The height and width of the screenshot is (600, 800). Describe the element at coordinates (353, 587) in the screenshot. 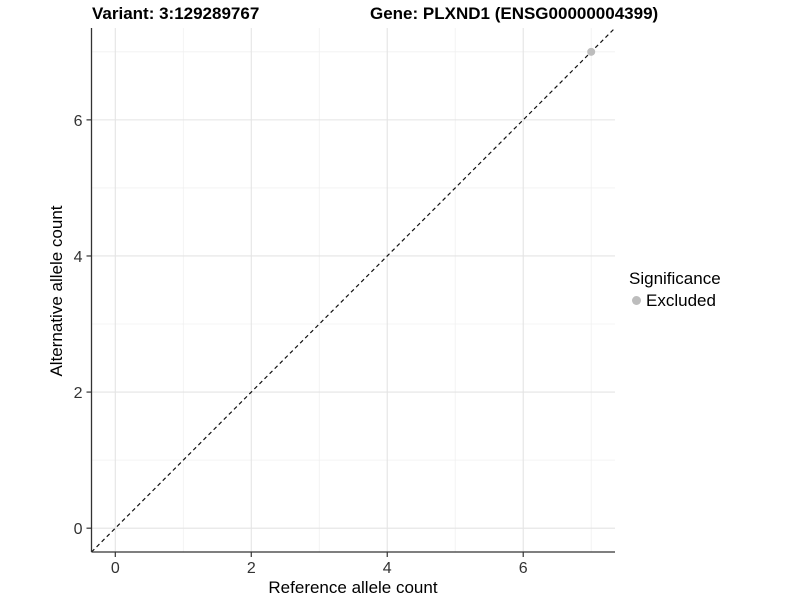

I see `x-axis-title: Reference allele count` at that location.